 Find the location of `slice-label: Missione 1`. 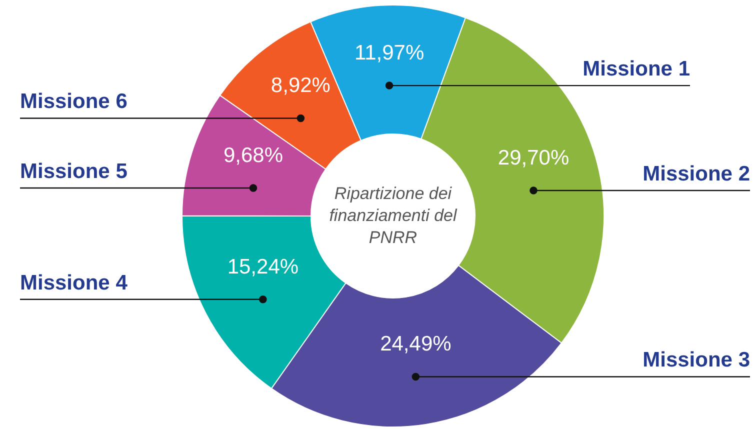

slice-label: Missione 1 is located at coordinates (636, 69).